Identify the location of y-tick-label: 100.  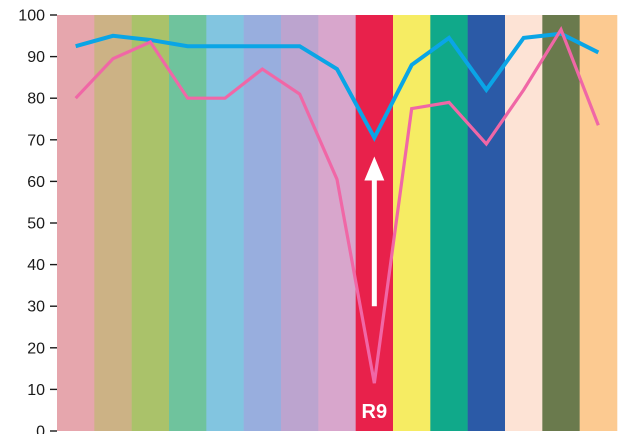
(31, 16).